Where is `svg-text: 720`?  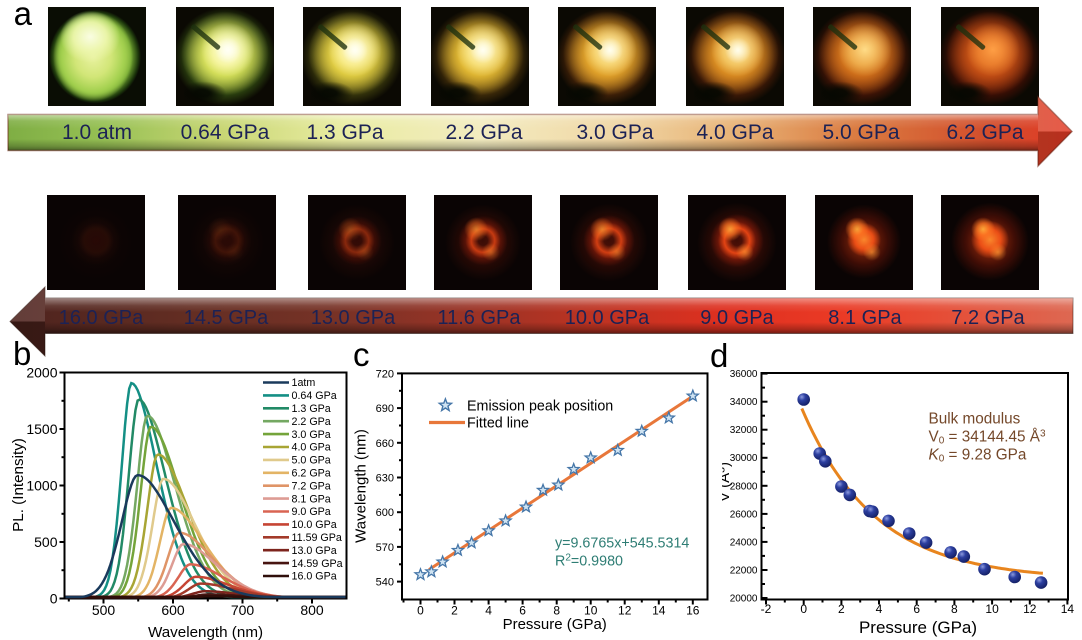
svg-text: 720 is located at coordinates (385, 374).